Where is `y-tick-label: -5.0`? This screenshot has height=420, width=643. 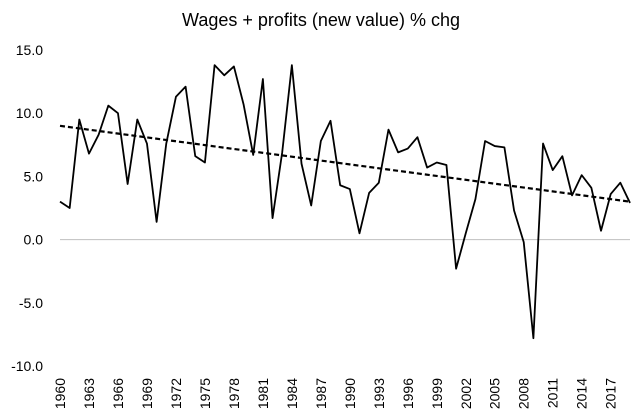
y-tick-label: -5.0 is located at coordinates (31, 303).